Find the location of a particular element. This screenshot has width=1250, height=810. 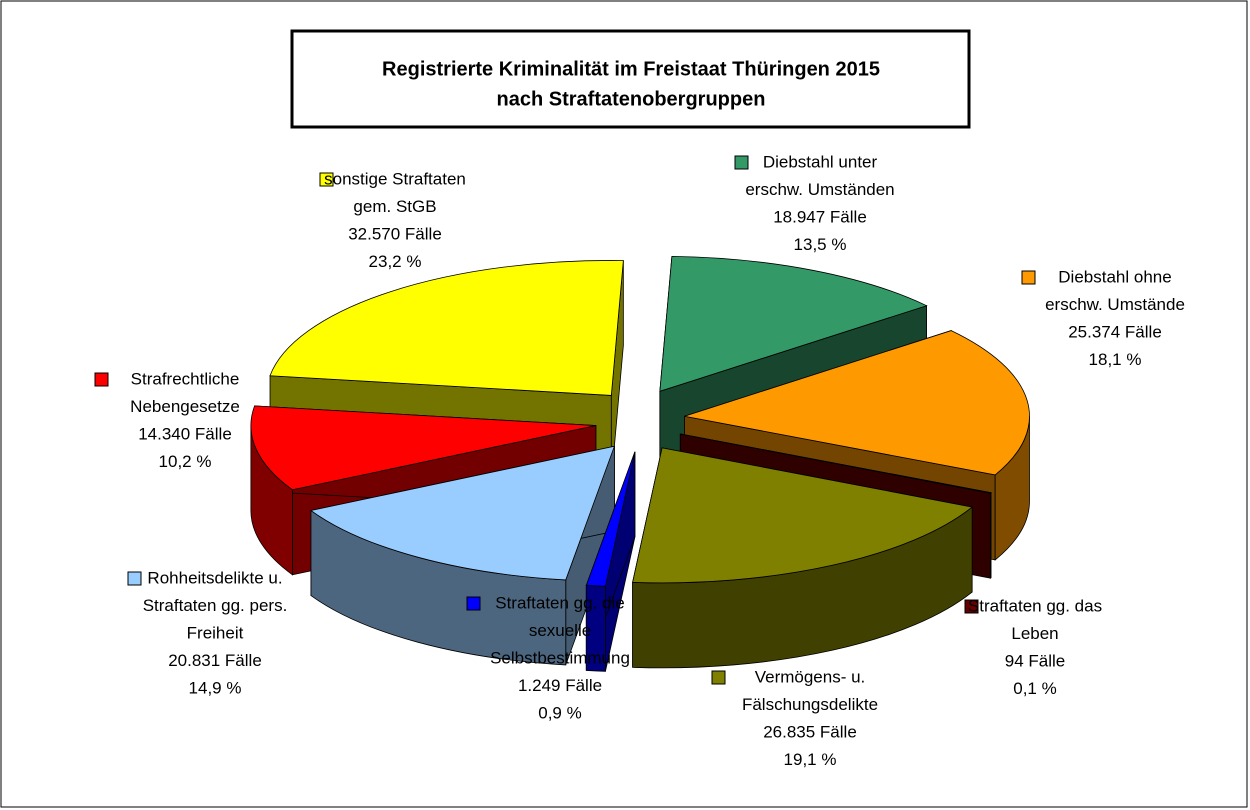

value-label: 18.947 Fälle is located at coordinates (820, 216).